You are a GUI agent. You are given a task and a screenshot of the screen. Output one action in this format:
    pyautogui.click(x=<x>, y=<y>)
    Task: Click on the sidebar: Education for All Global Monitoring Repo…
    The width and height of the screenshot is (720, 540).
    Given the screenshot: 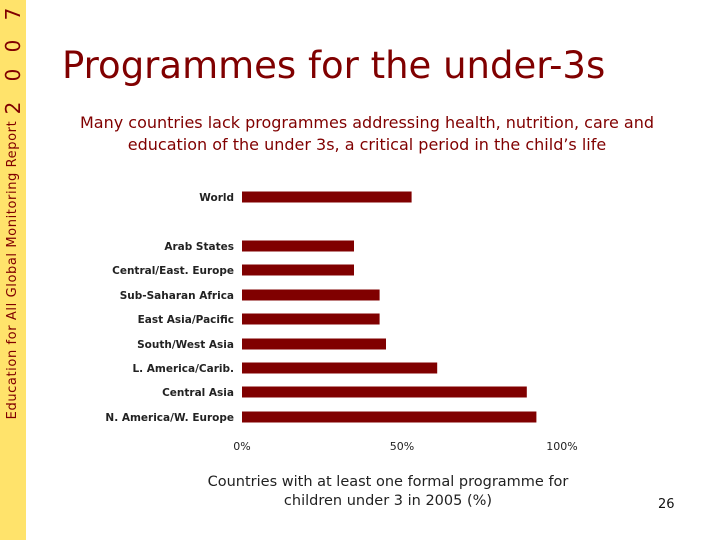 What is the action you would take?
    pyautogui.click(x=13, y=270)
    